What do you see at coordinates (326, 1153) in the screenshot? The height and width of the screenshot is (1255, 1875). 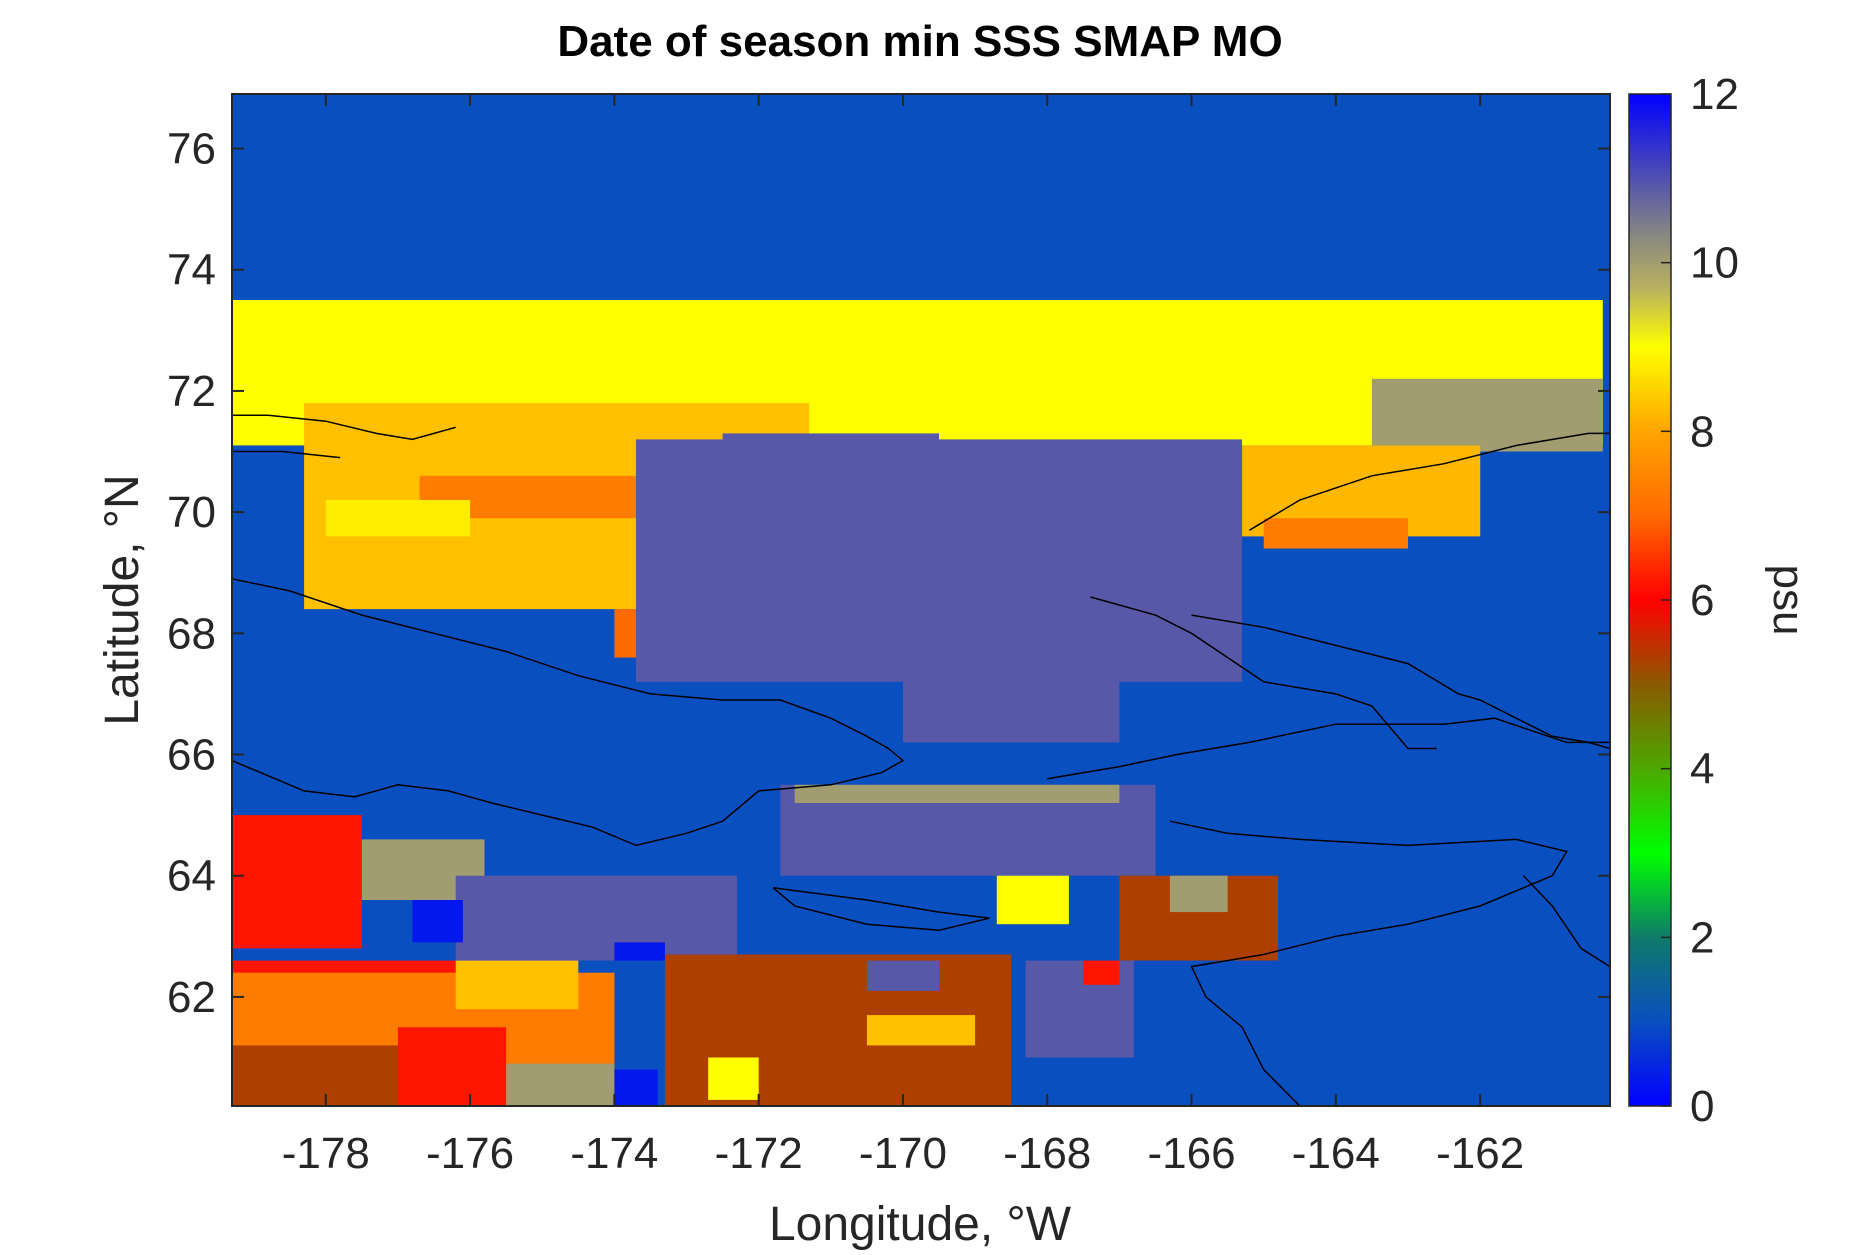 I see `x-tick-label: -178` at bounding box center [326, 1153].